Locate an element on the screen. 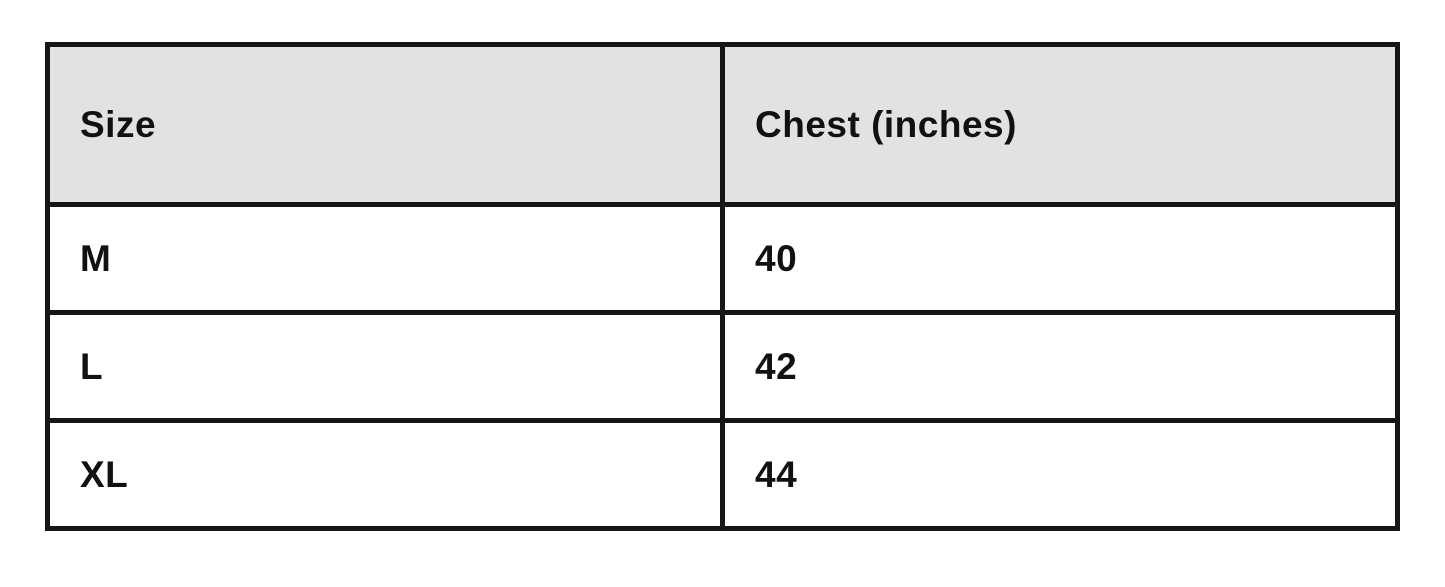 This screenshot has width=1445, height=587. chest-cell: 42 is located at coordinates (1060, 366).